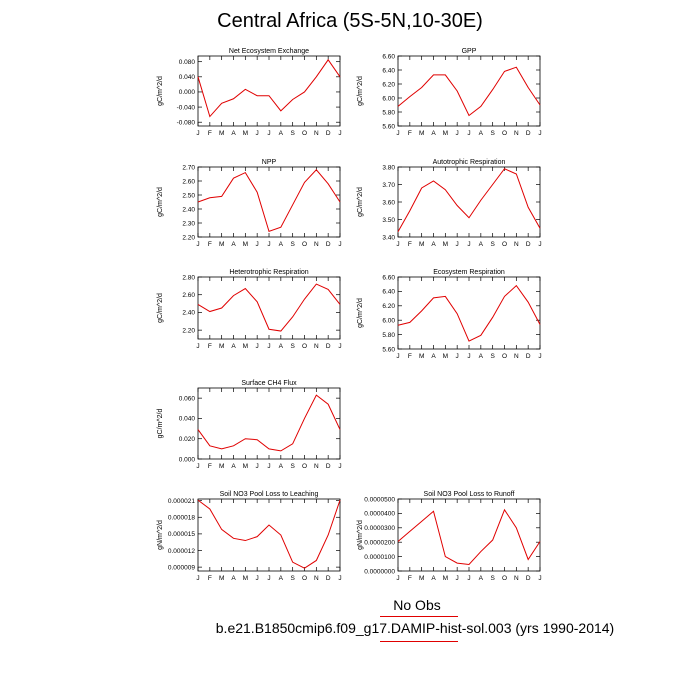  I want to click on panel-title: NPP, so click(269, 162).